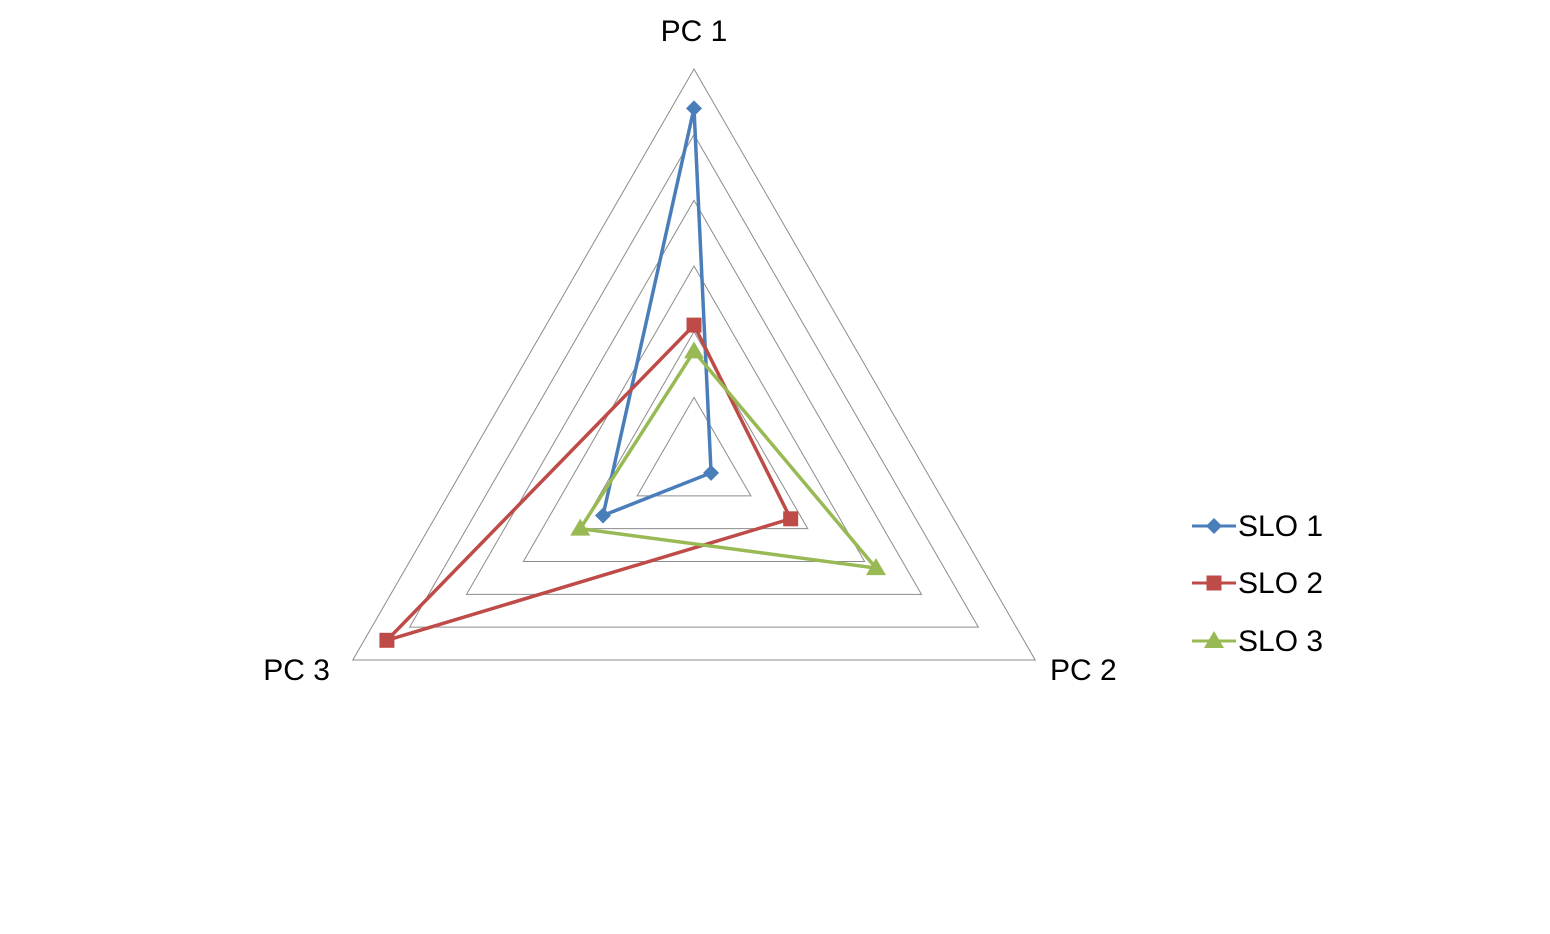 The image size is (1550, 934). Describe the element at coordinates (1280, 641) in the screenshot. I see `legend-label-slo3: SLO 3` at that location.